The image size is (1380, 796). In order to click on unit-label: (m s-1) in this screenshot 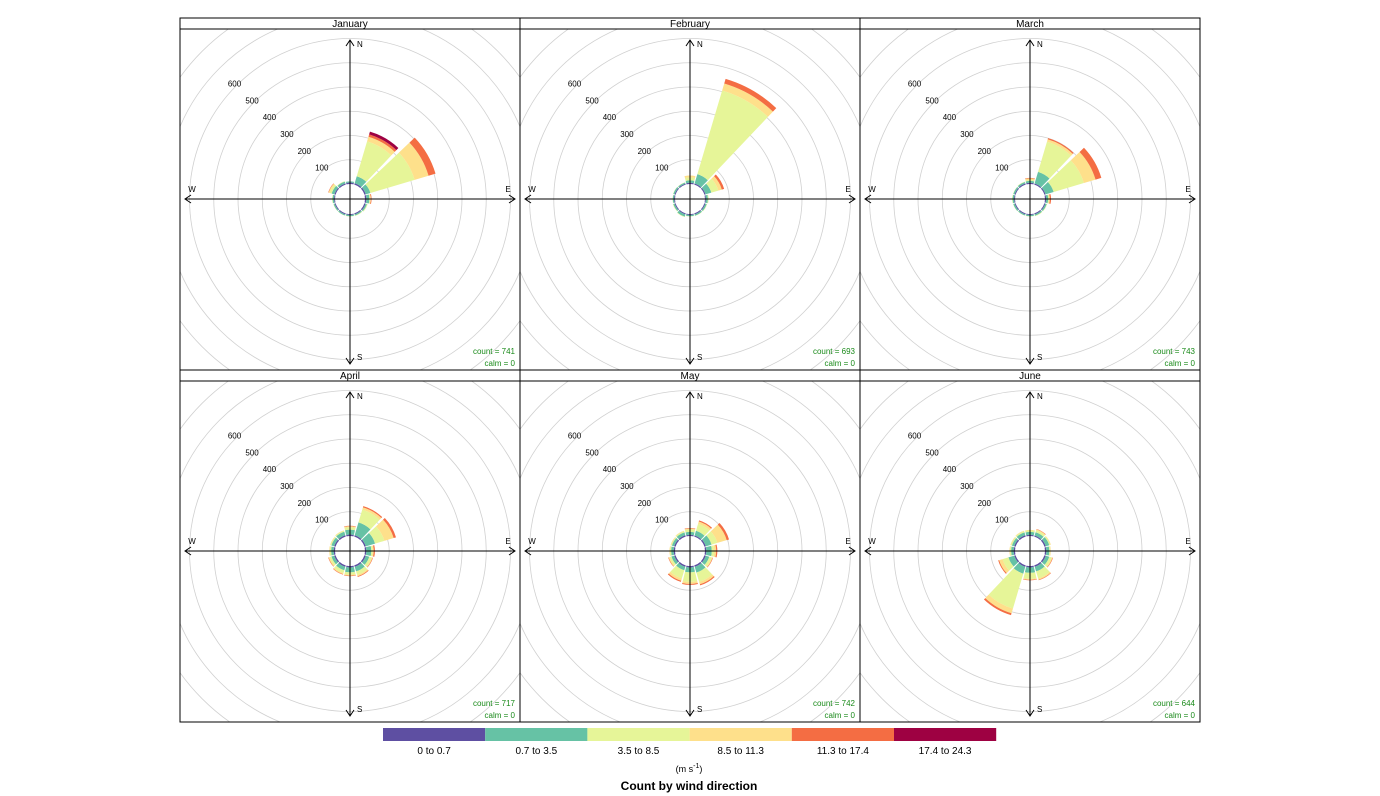, I will do `click(689, 768)`.